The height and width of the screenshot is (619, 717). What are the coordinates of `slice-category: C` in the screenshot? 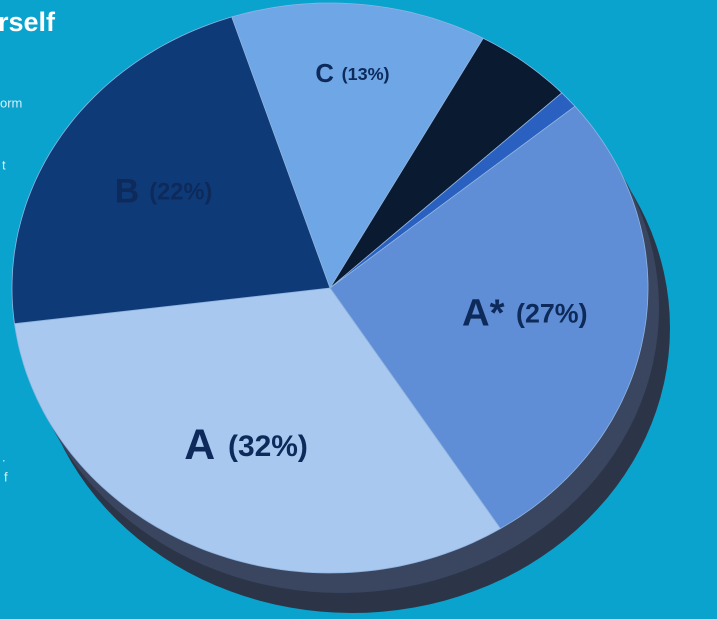 It's located at (324, 74).